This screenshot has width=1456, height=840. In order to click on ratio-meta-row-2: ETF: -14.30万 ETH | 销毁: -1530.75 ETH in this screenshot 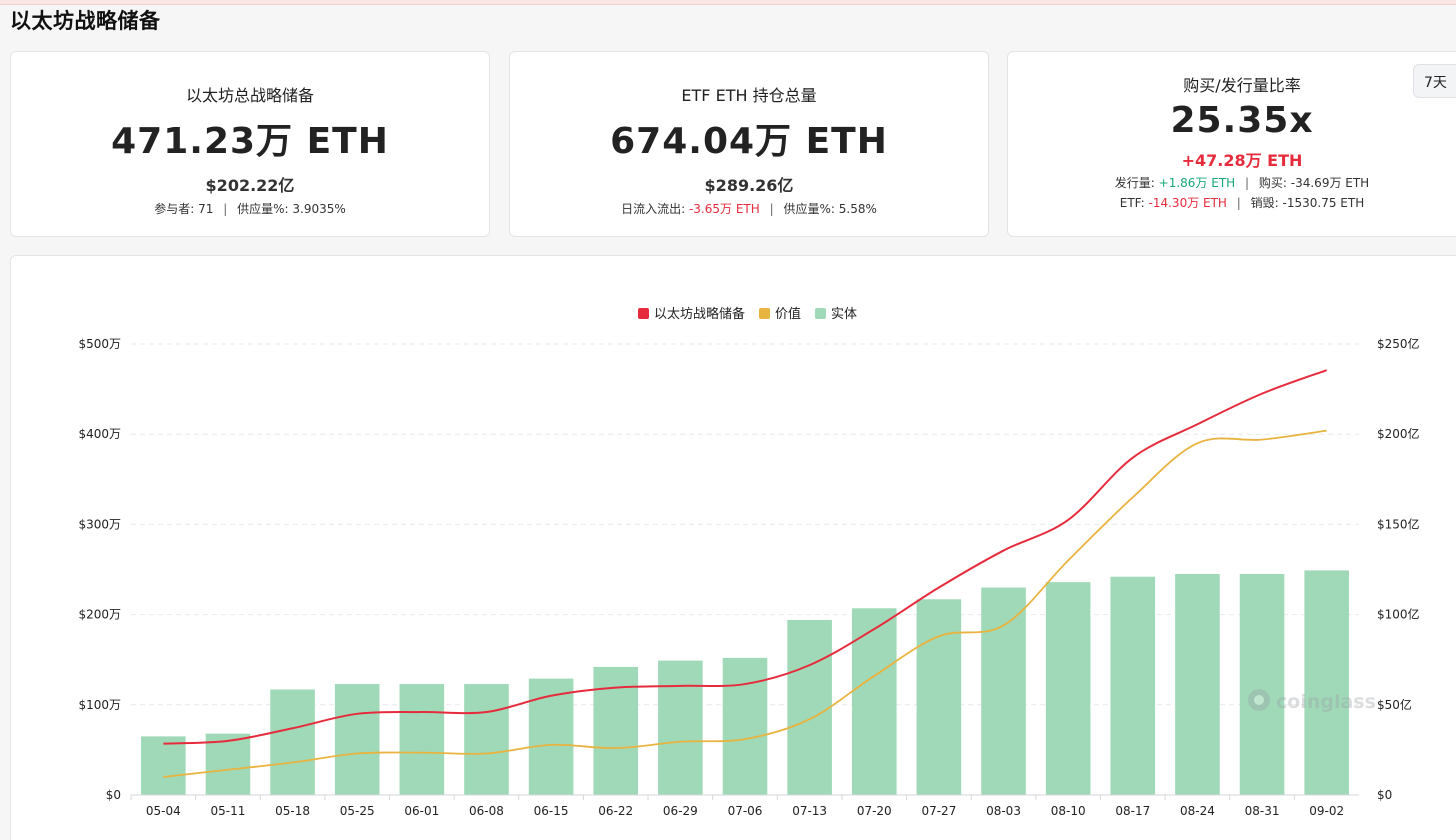, I will do `click(1232, 202)`.